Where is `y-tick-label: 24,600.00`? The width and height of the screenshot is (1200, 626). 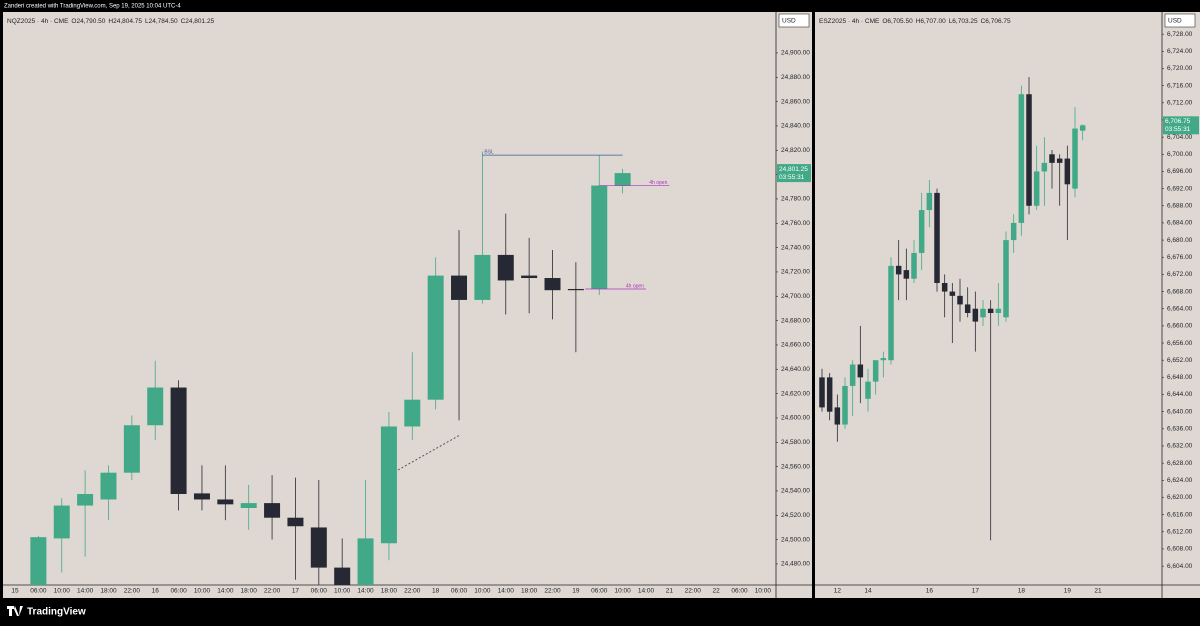 y-tick-label: 24,600.00 is located at coordinates (795, 418).